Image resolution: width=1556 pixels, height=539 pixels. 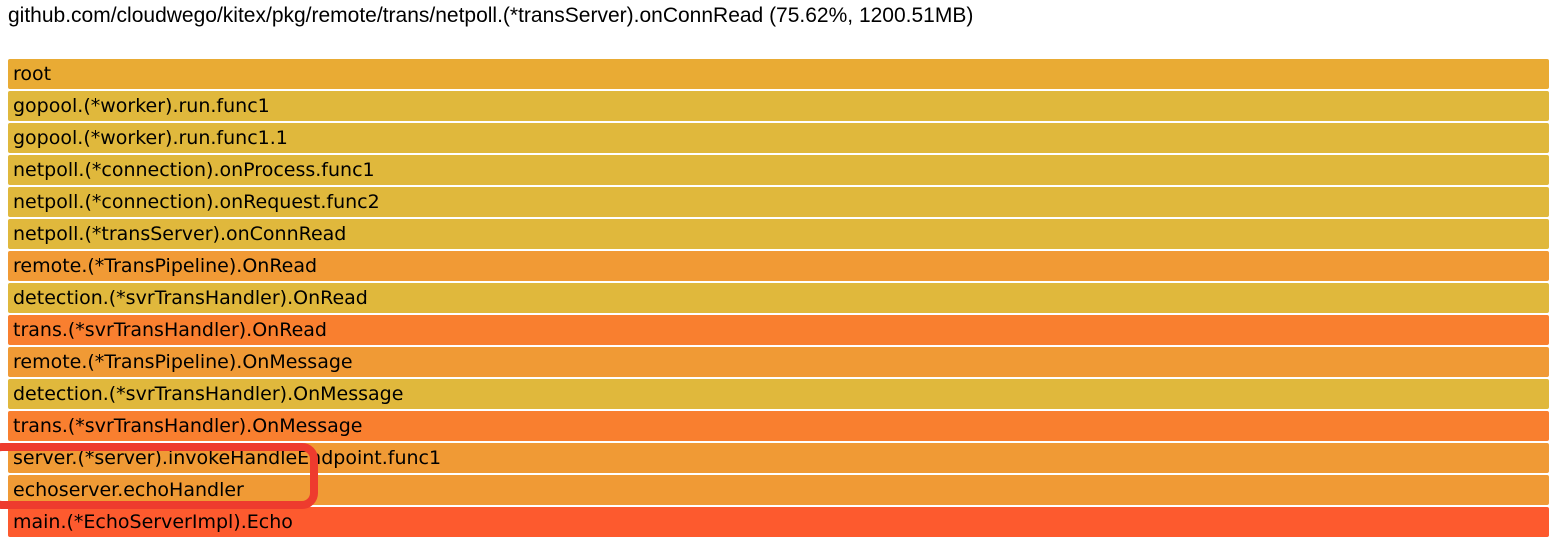 I want to click on flame-frame-main-echoserverimpl-echo: main.(*EchoServerImpl).Echo, so click(x=778, y=522).